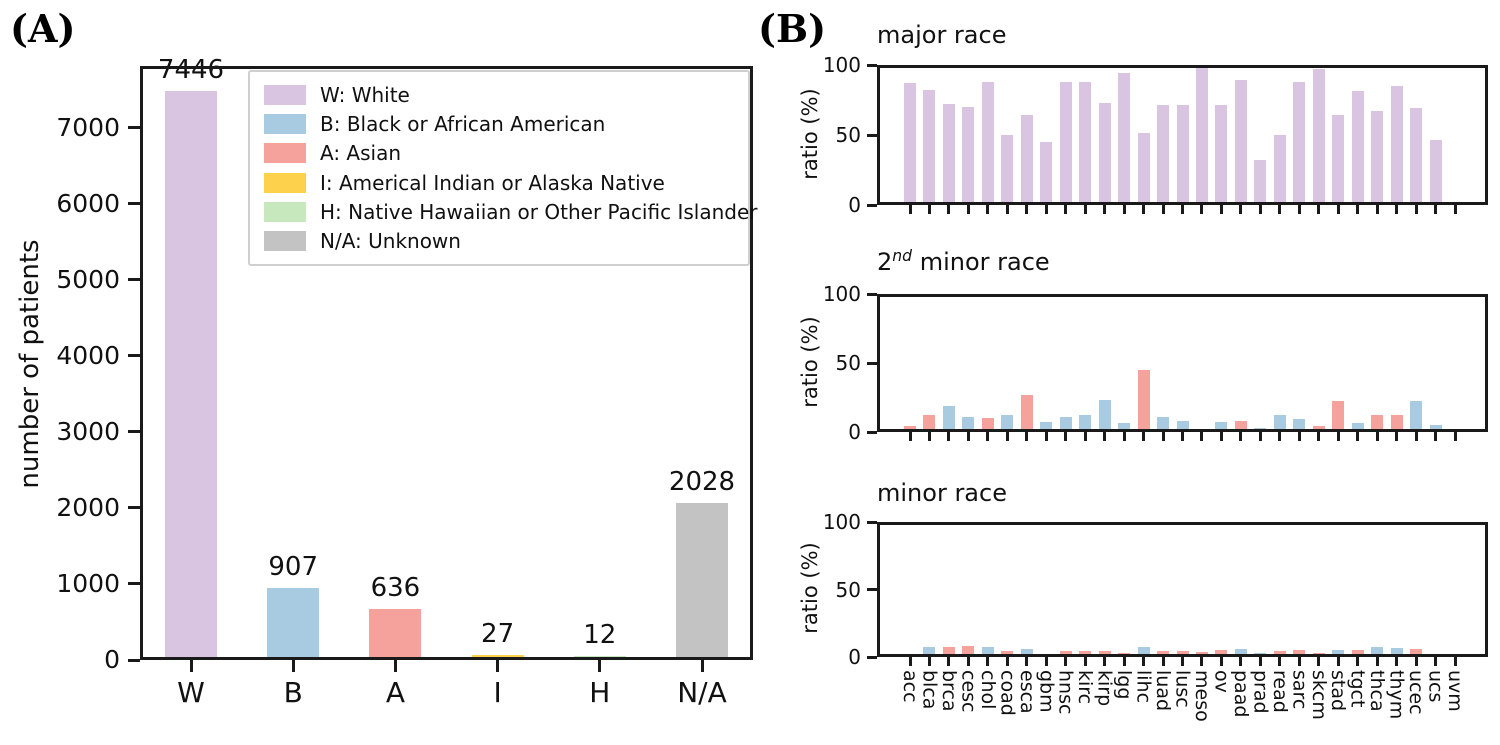  I want to click on bar-paad, so click(1240, 424).